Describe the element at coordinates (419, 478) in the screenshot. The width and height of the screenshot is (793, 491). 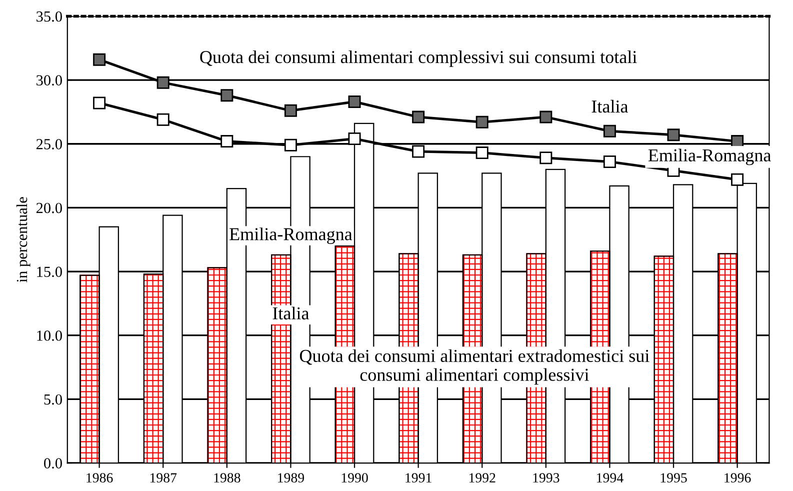
I see `x-tick-label: 1991` at that location.